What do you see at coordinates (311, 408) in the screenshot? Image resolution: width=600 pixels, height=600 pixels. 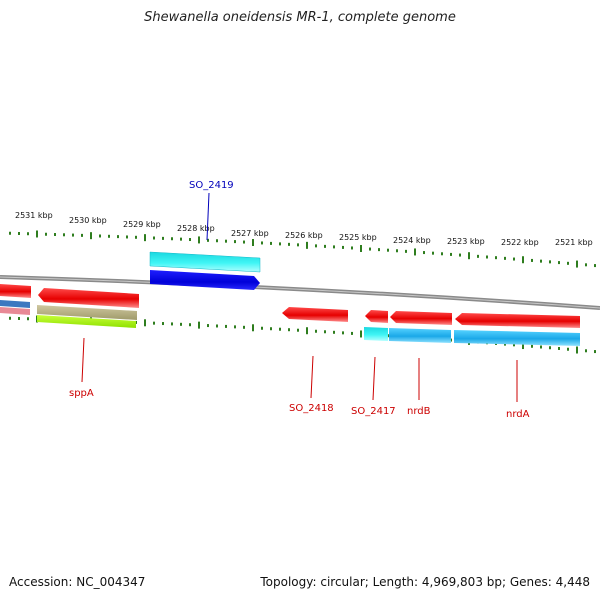 I see `gene-label-so2418: SO_2418` at bounding box center [311, 408].